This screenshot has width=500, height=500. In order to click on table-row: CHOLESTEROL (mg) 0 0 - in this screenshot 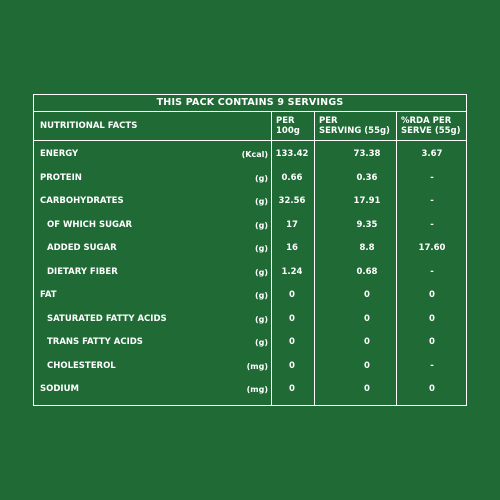, I will do `click(250, 367)`.